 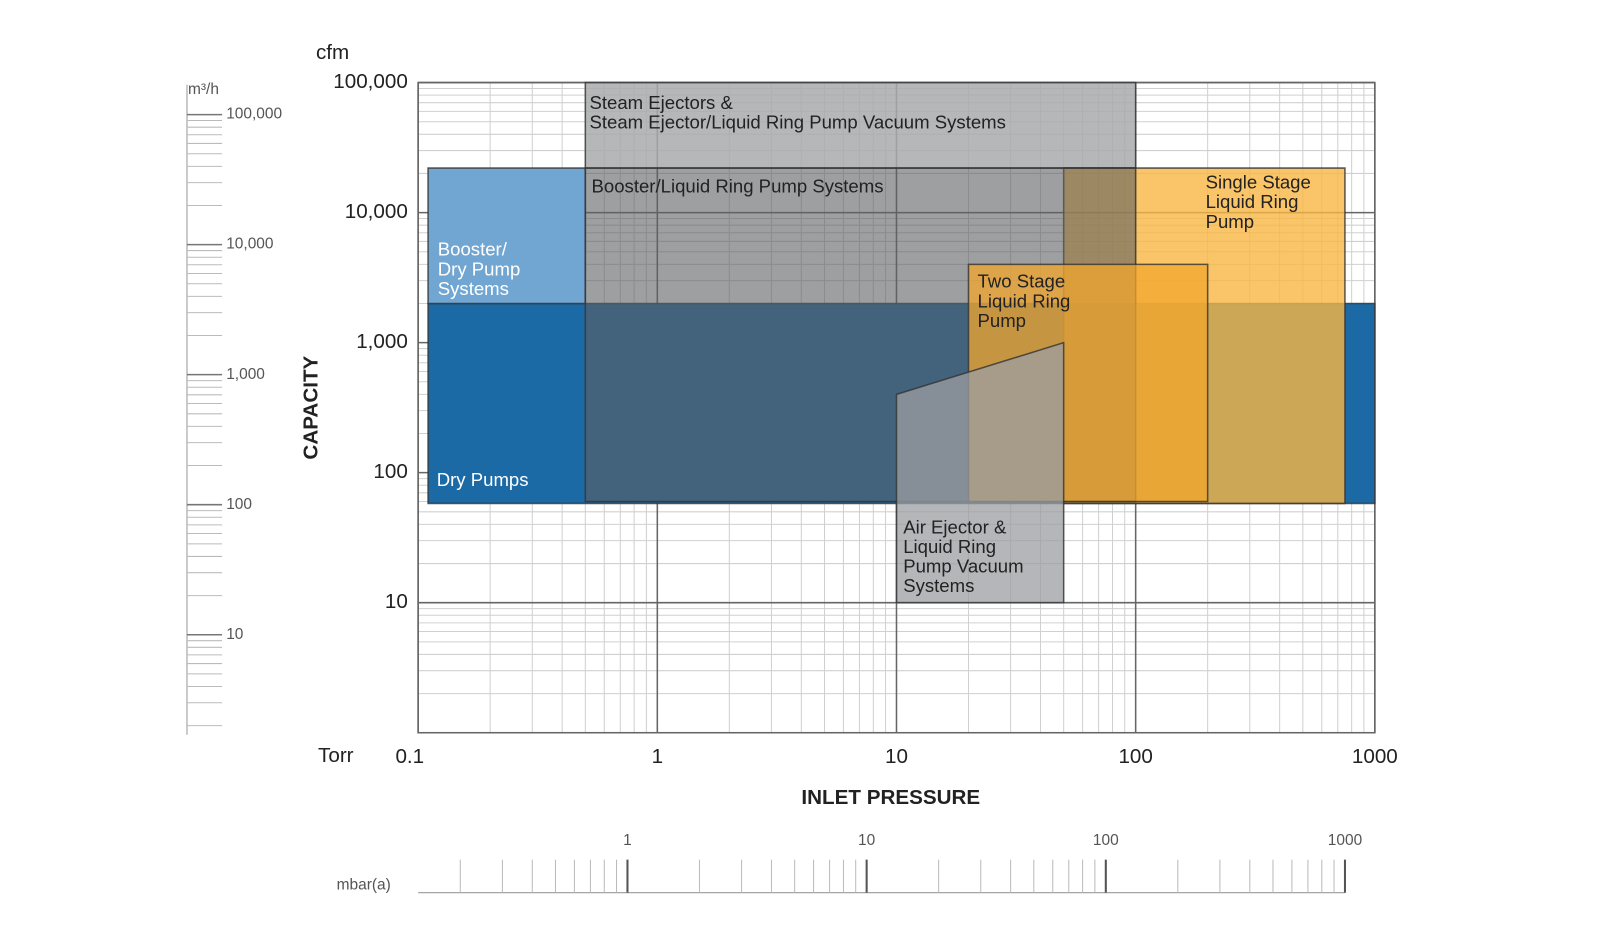 What do you see at coordinates (627, 840) in the screenshot?
I see `x2-tick-label: 1` at bounding box center [627, 840].